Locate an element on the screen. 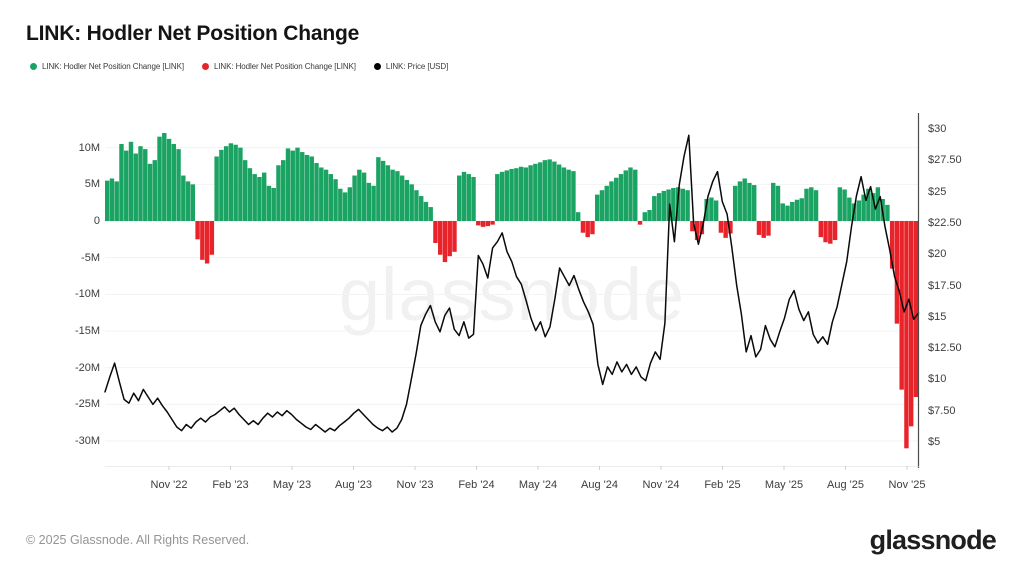  legend-item-1: LINK: Hodler Net Position Change [LINK] is located at coordinates (278, 66).